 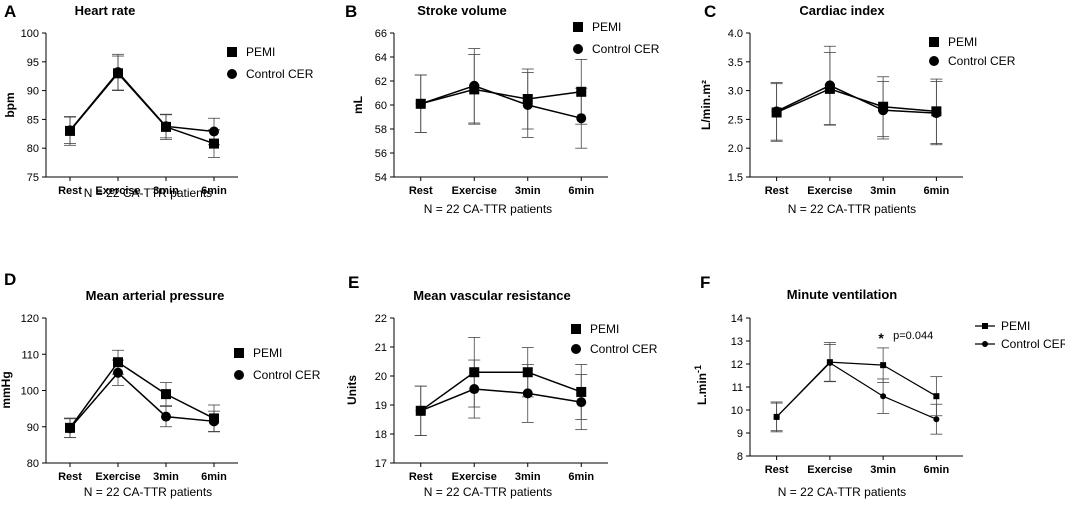 What do you see at coordinates (737, 365) in the screenshot?
I see `y-tick-label: 12` at bounding box center [737, 365].